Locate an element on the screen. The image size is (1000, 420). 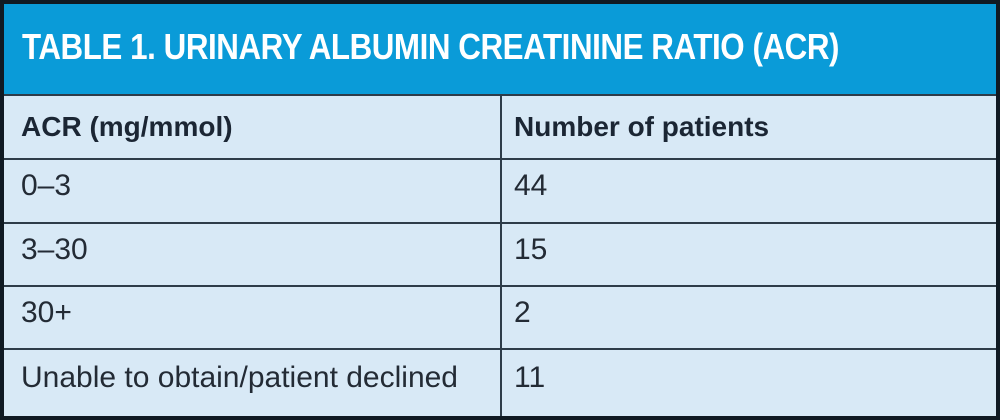
table-row-0-acr: 0–3 is located at coordinates (252, 190).